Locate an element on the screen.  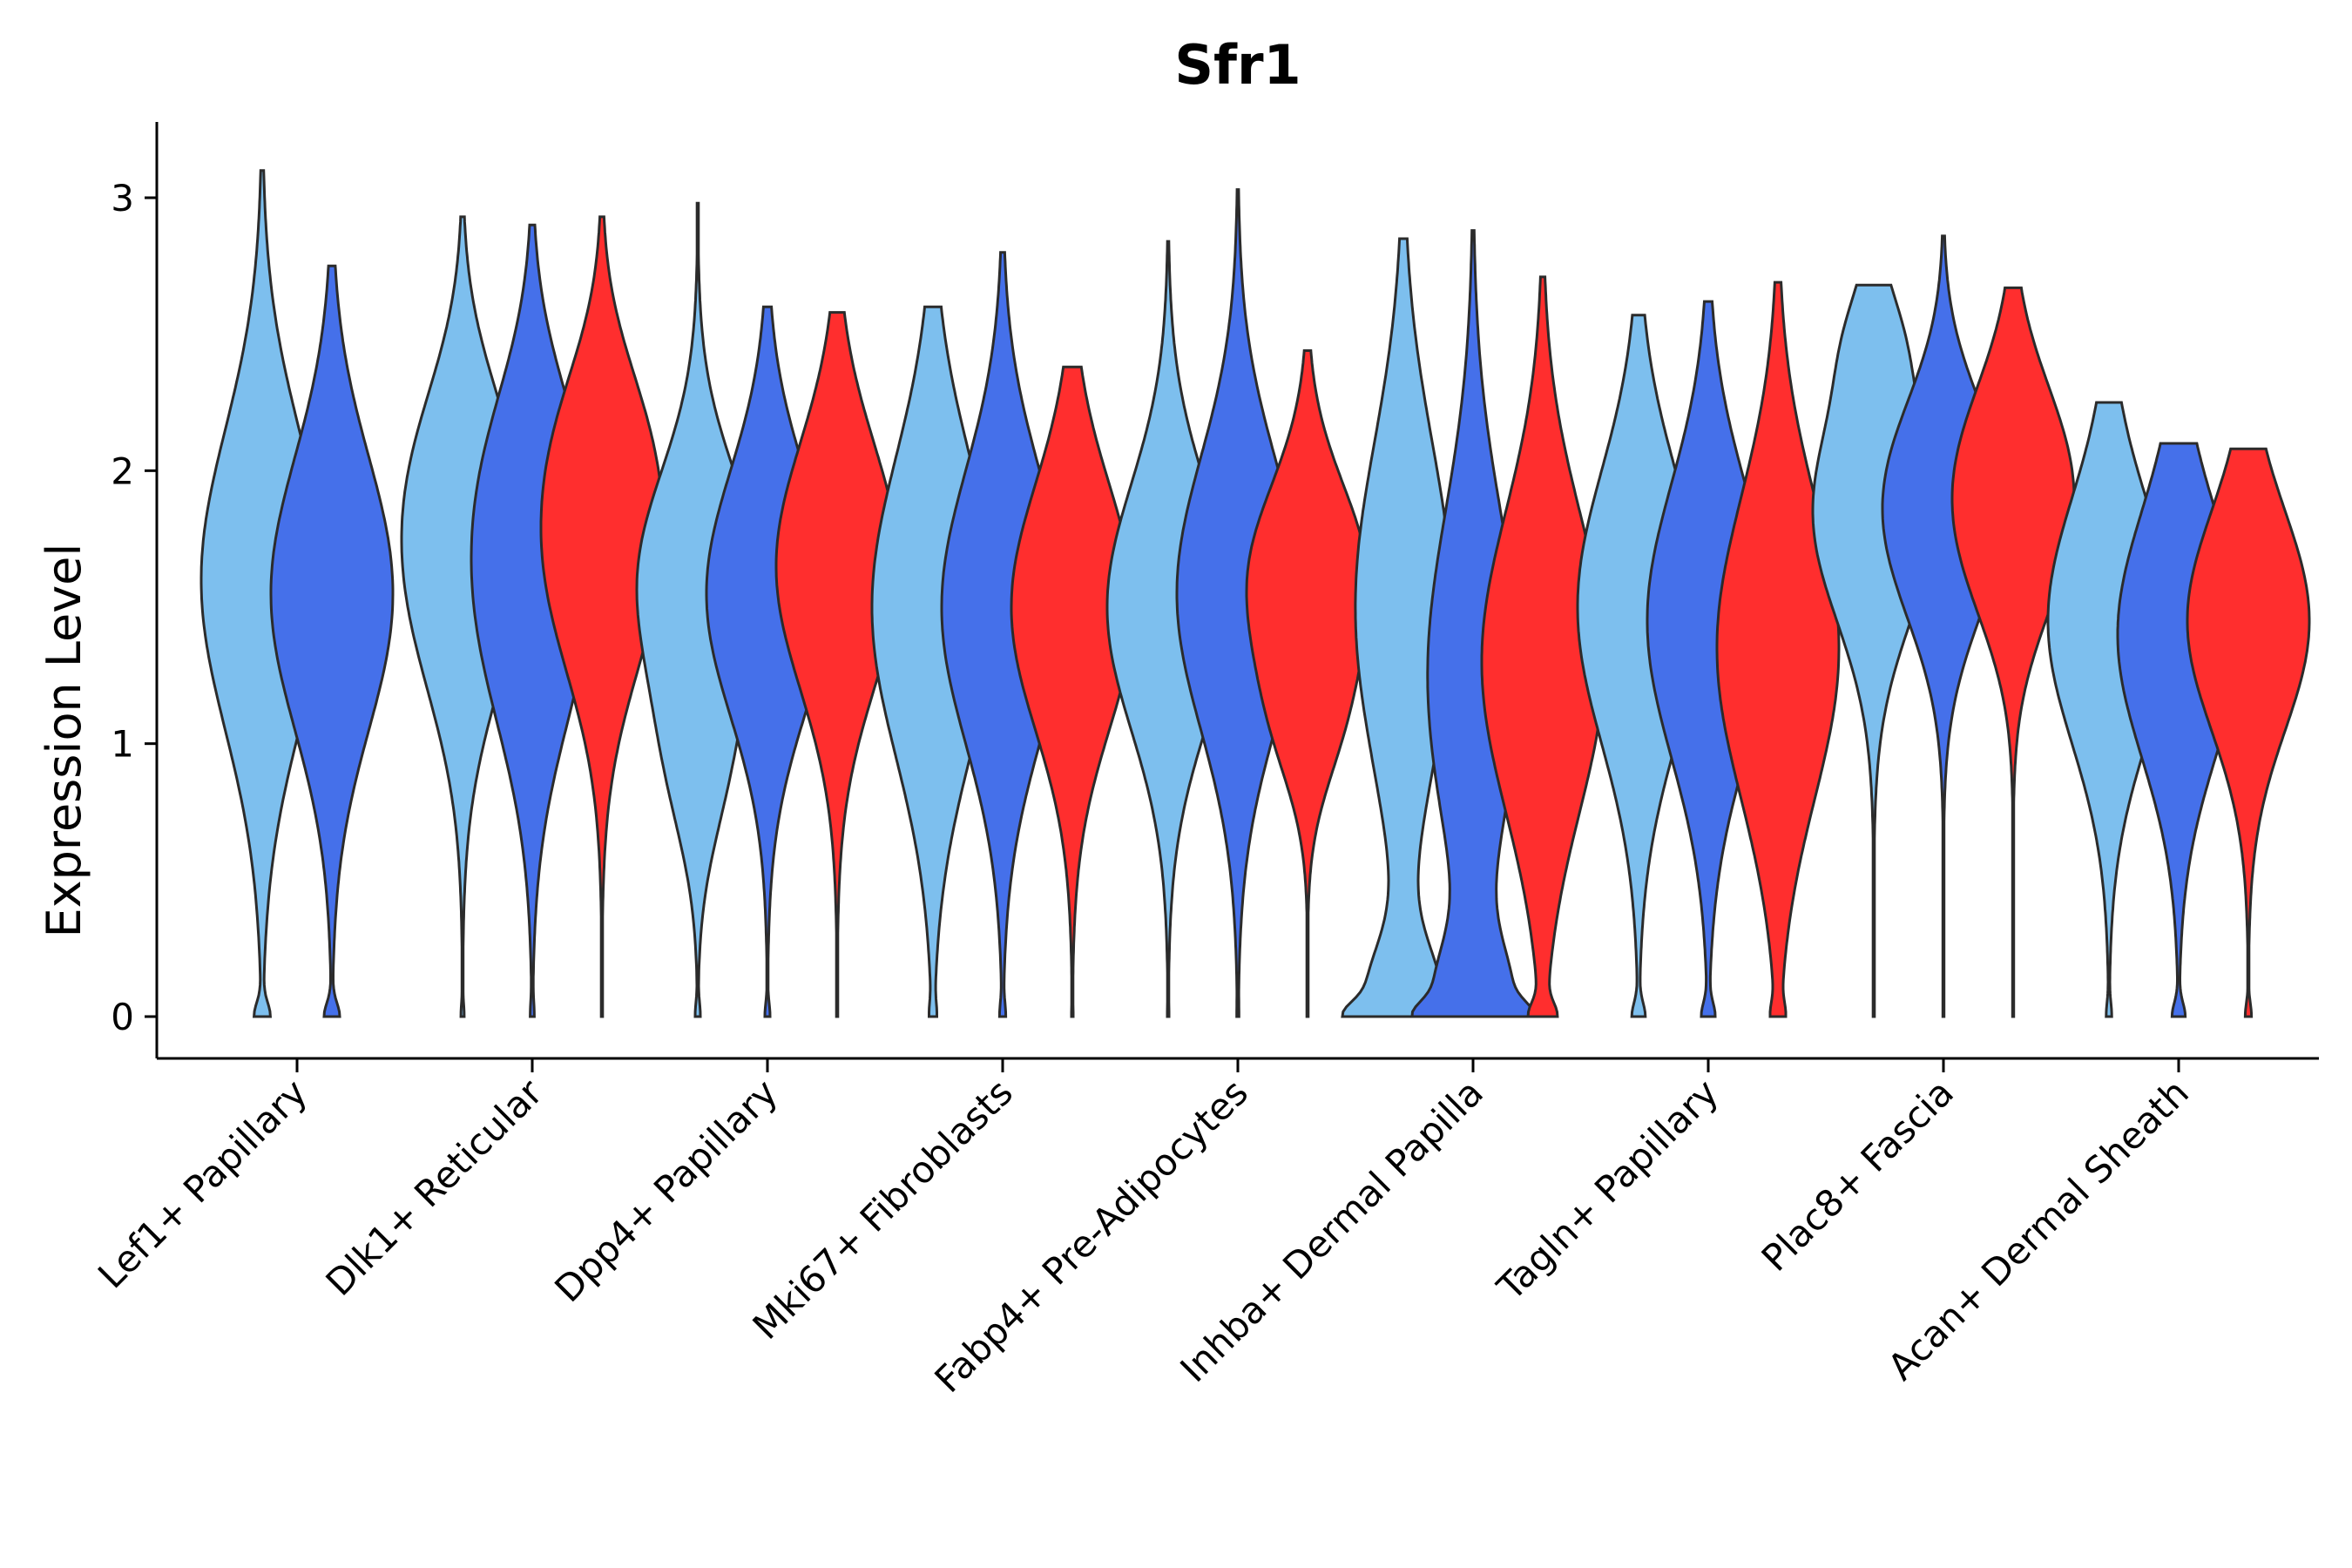
x-category-label: Dlk1+ Reticular is located at coordinates (434, 1187).